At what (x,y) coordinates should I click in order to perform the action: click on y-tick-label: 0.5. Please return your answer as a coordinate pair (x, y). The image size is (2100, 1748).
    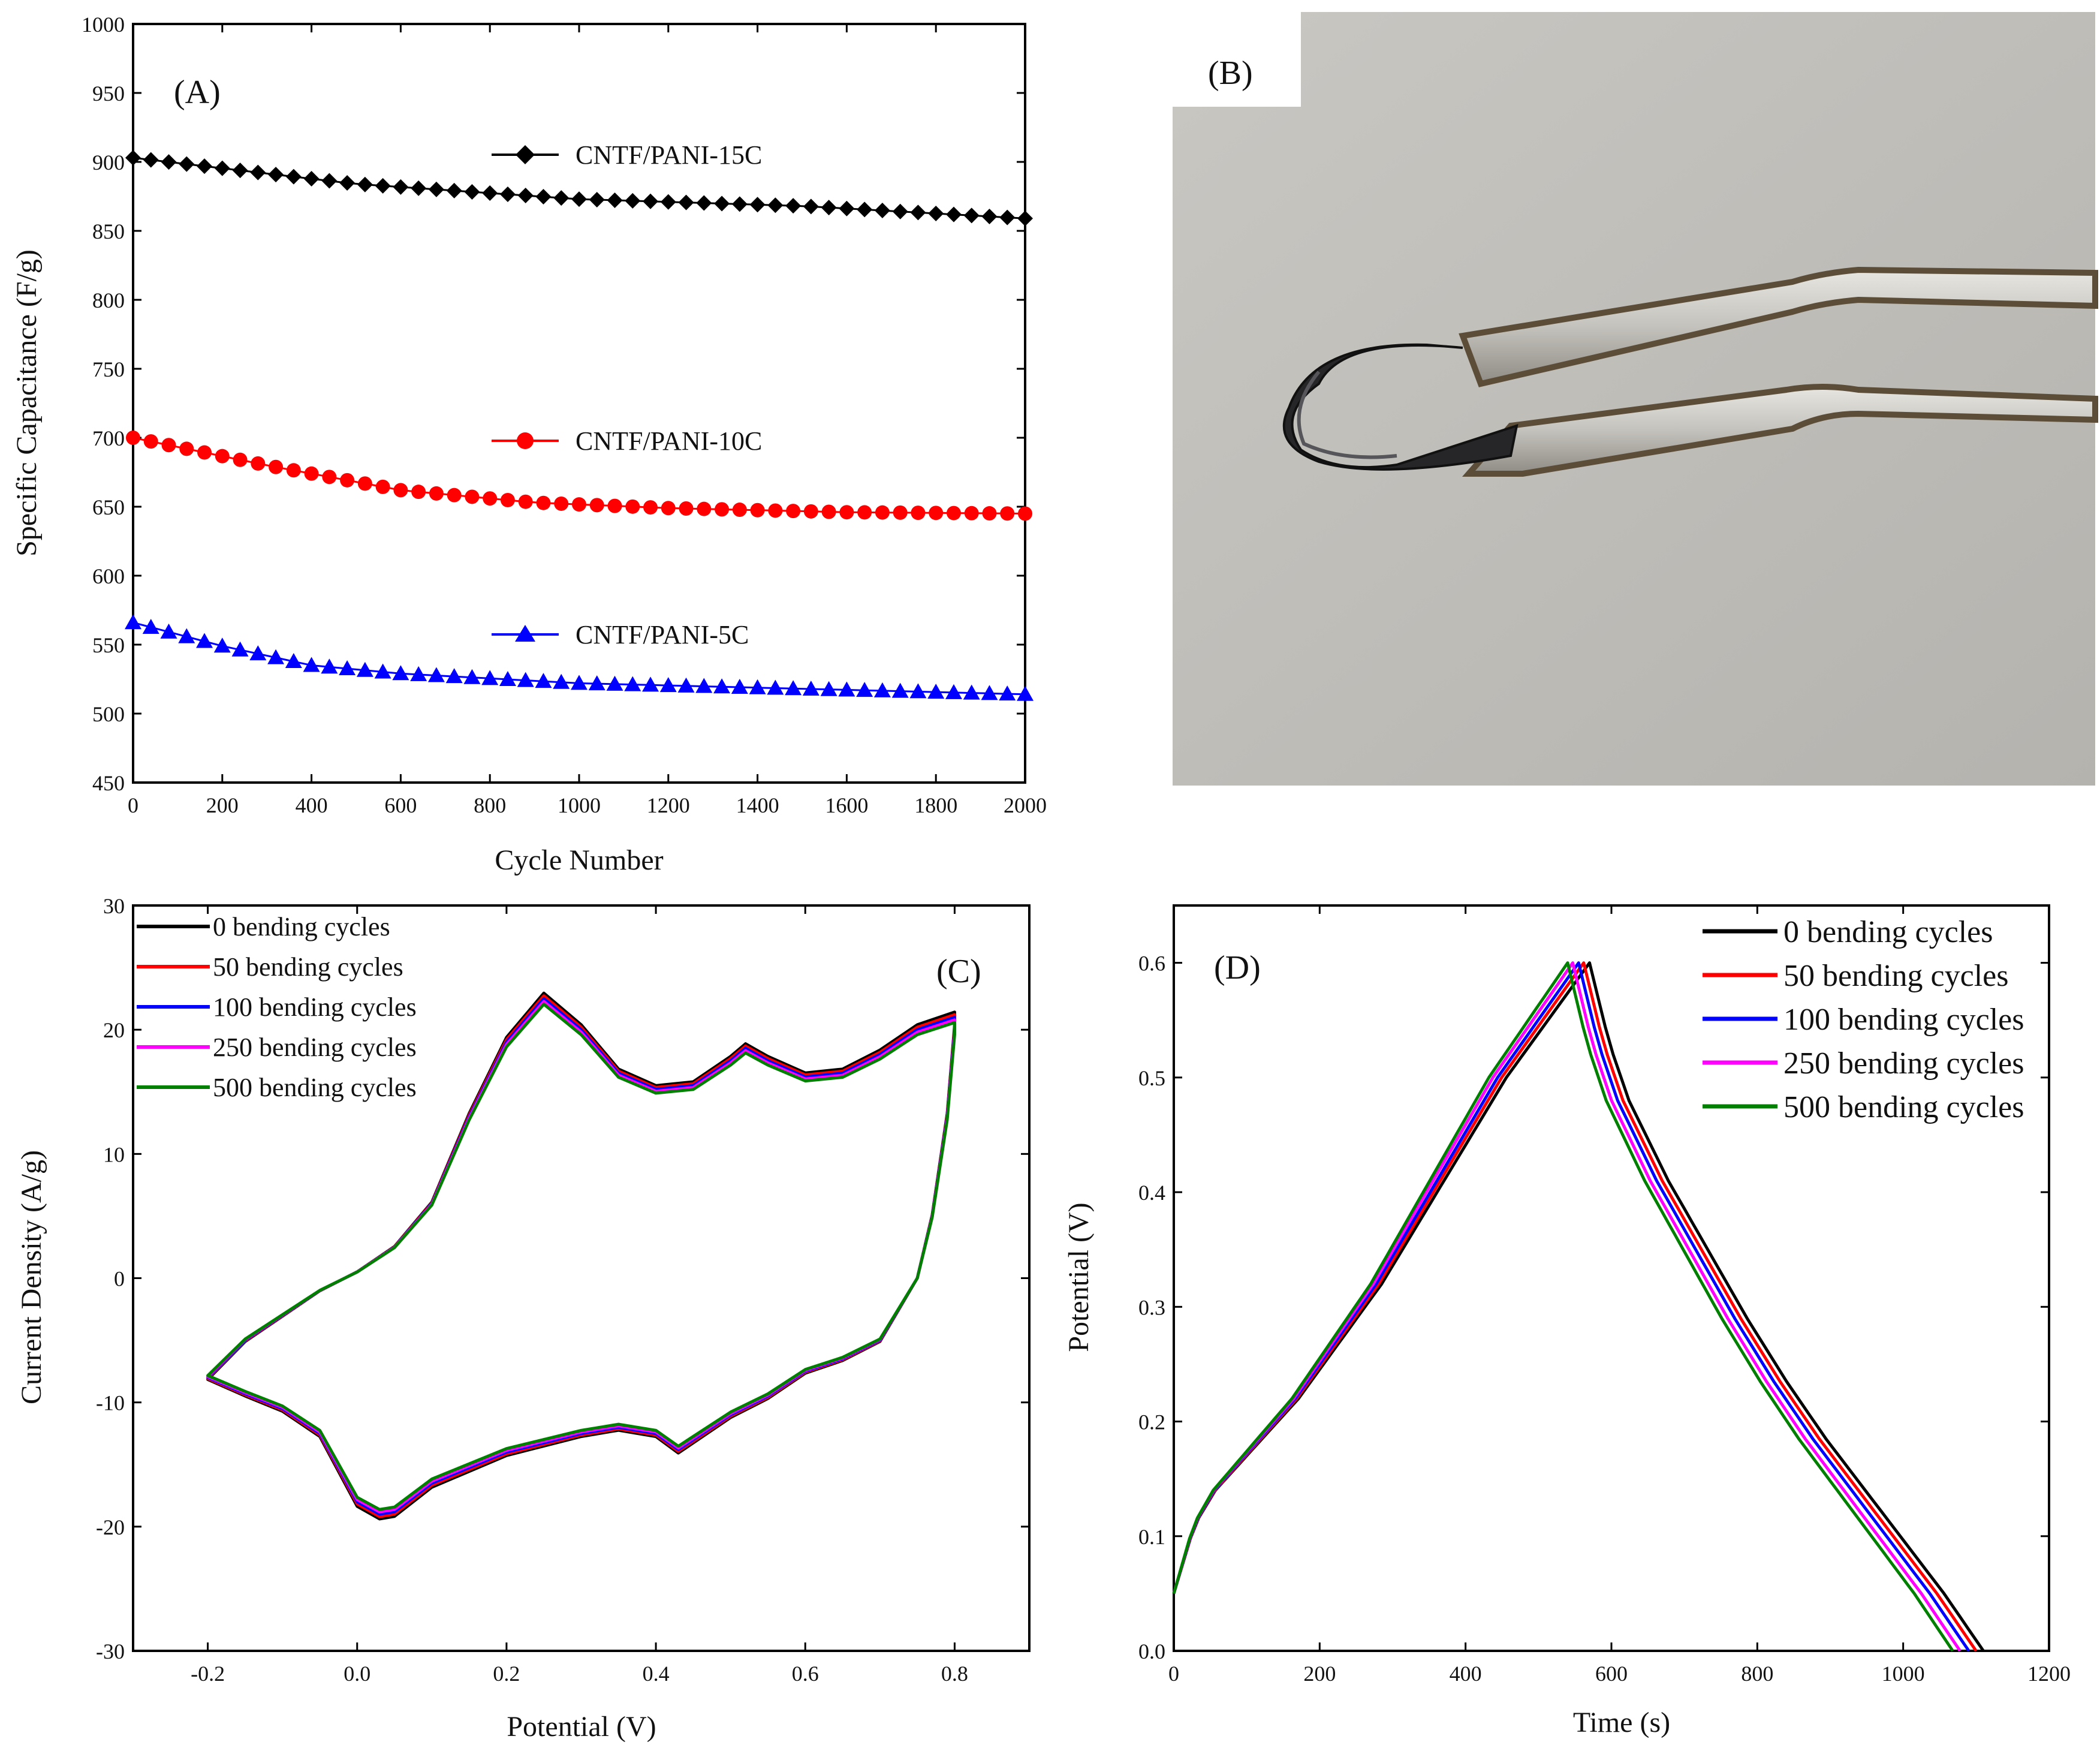
    Looking at the image, I should click on (1151, 1078).